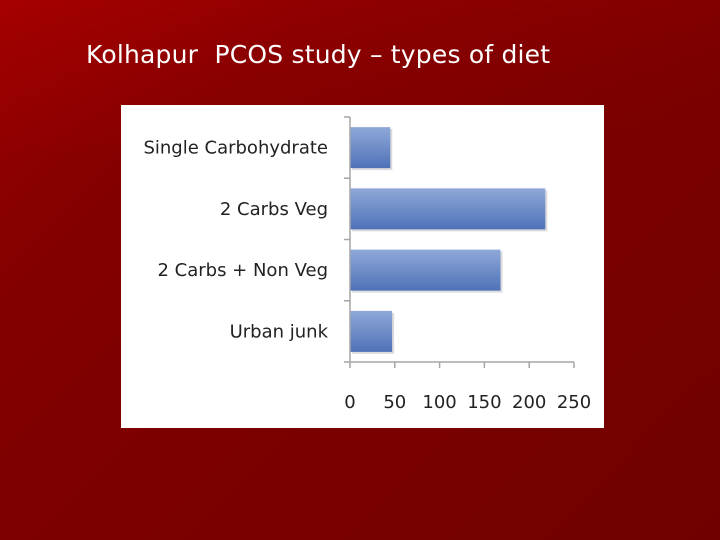 The width and height of the screenshot is (720, 540). What do you see at coordinates (529, 402) in the screenshot?
I see `x-tick-label: 200` at bounding box center [529, 402].